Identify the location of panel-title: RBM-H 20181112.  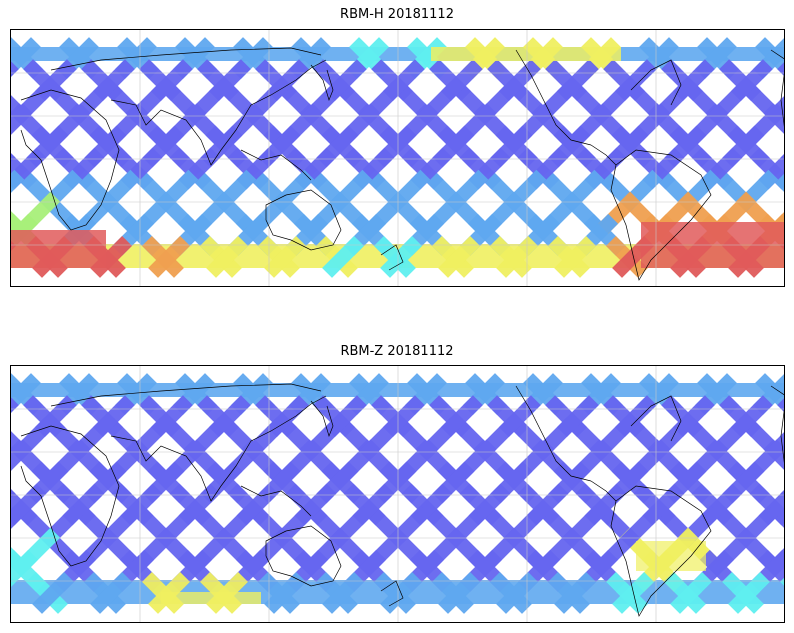
(397, 14).